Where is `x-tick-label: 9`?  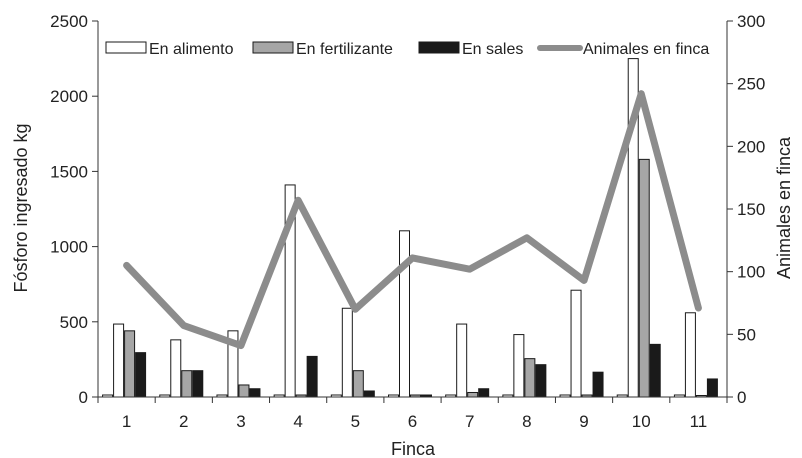
x-tick-label: 9 is located at coordinates (583, 421).